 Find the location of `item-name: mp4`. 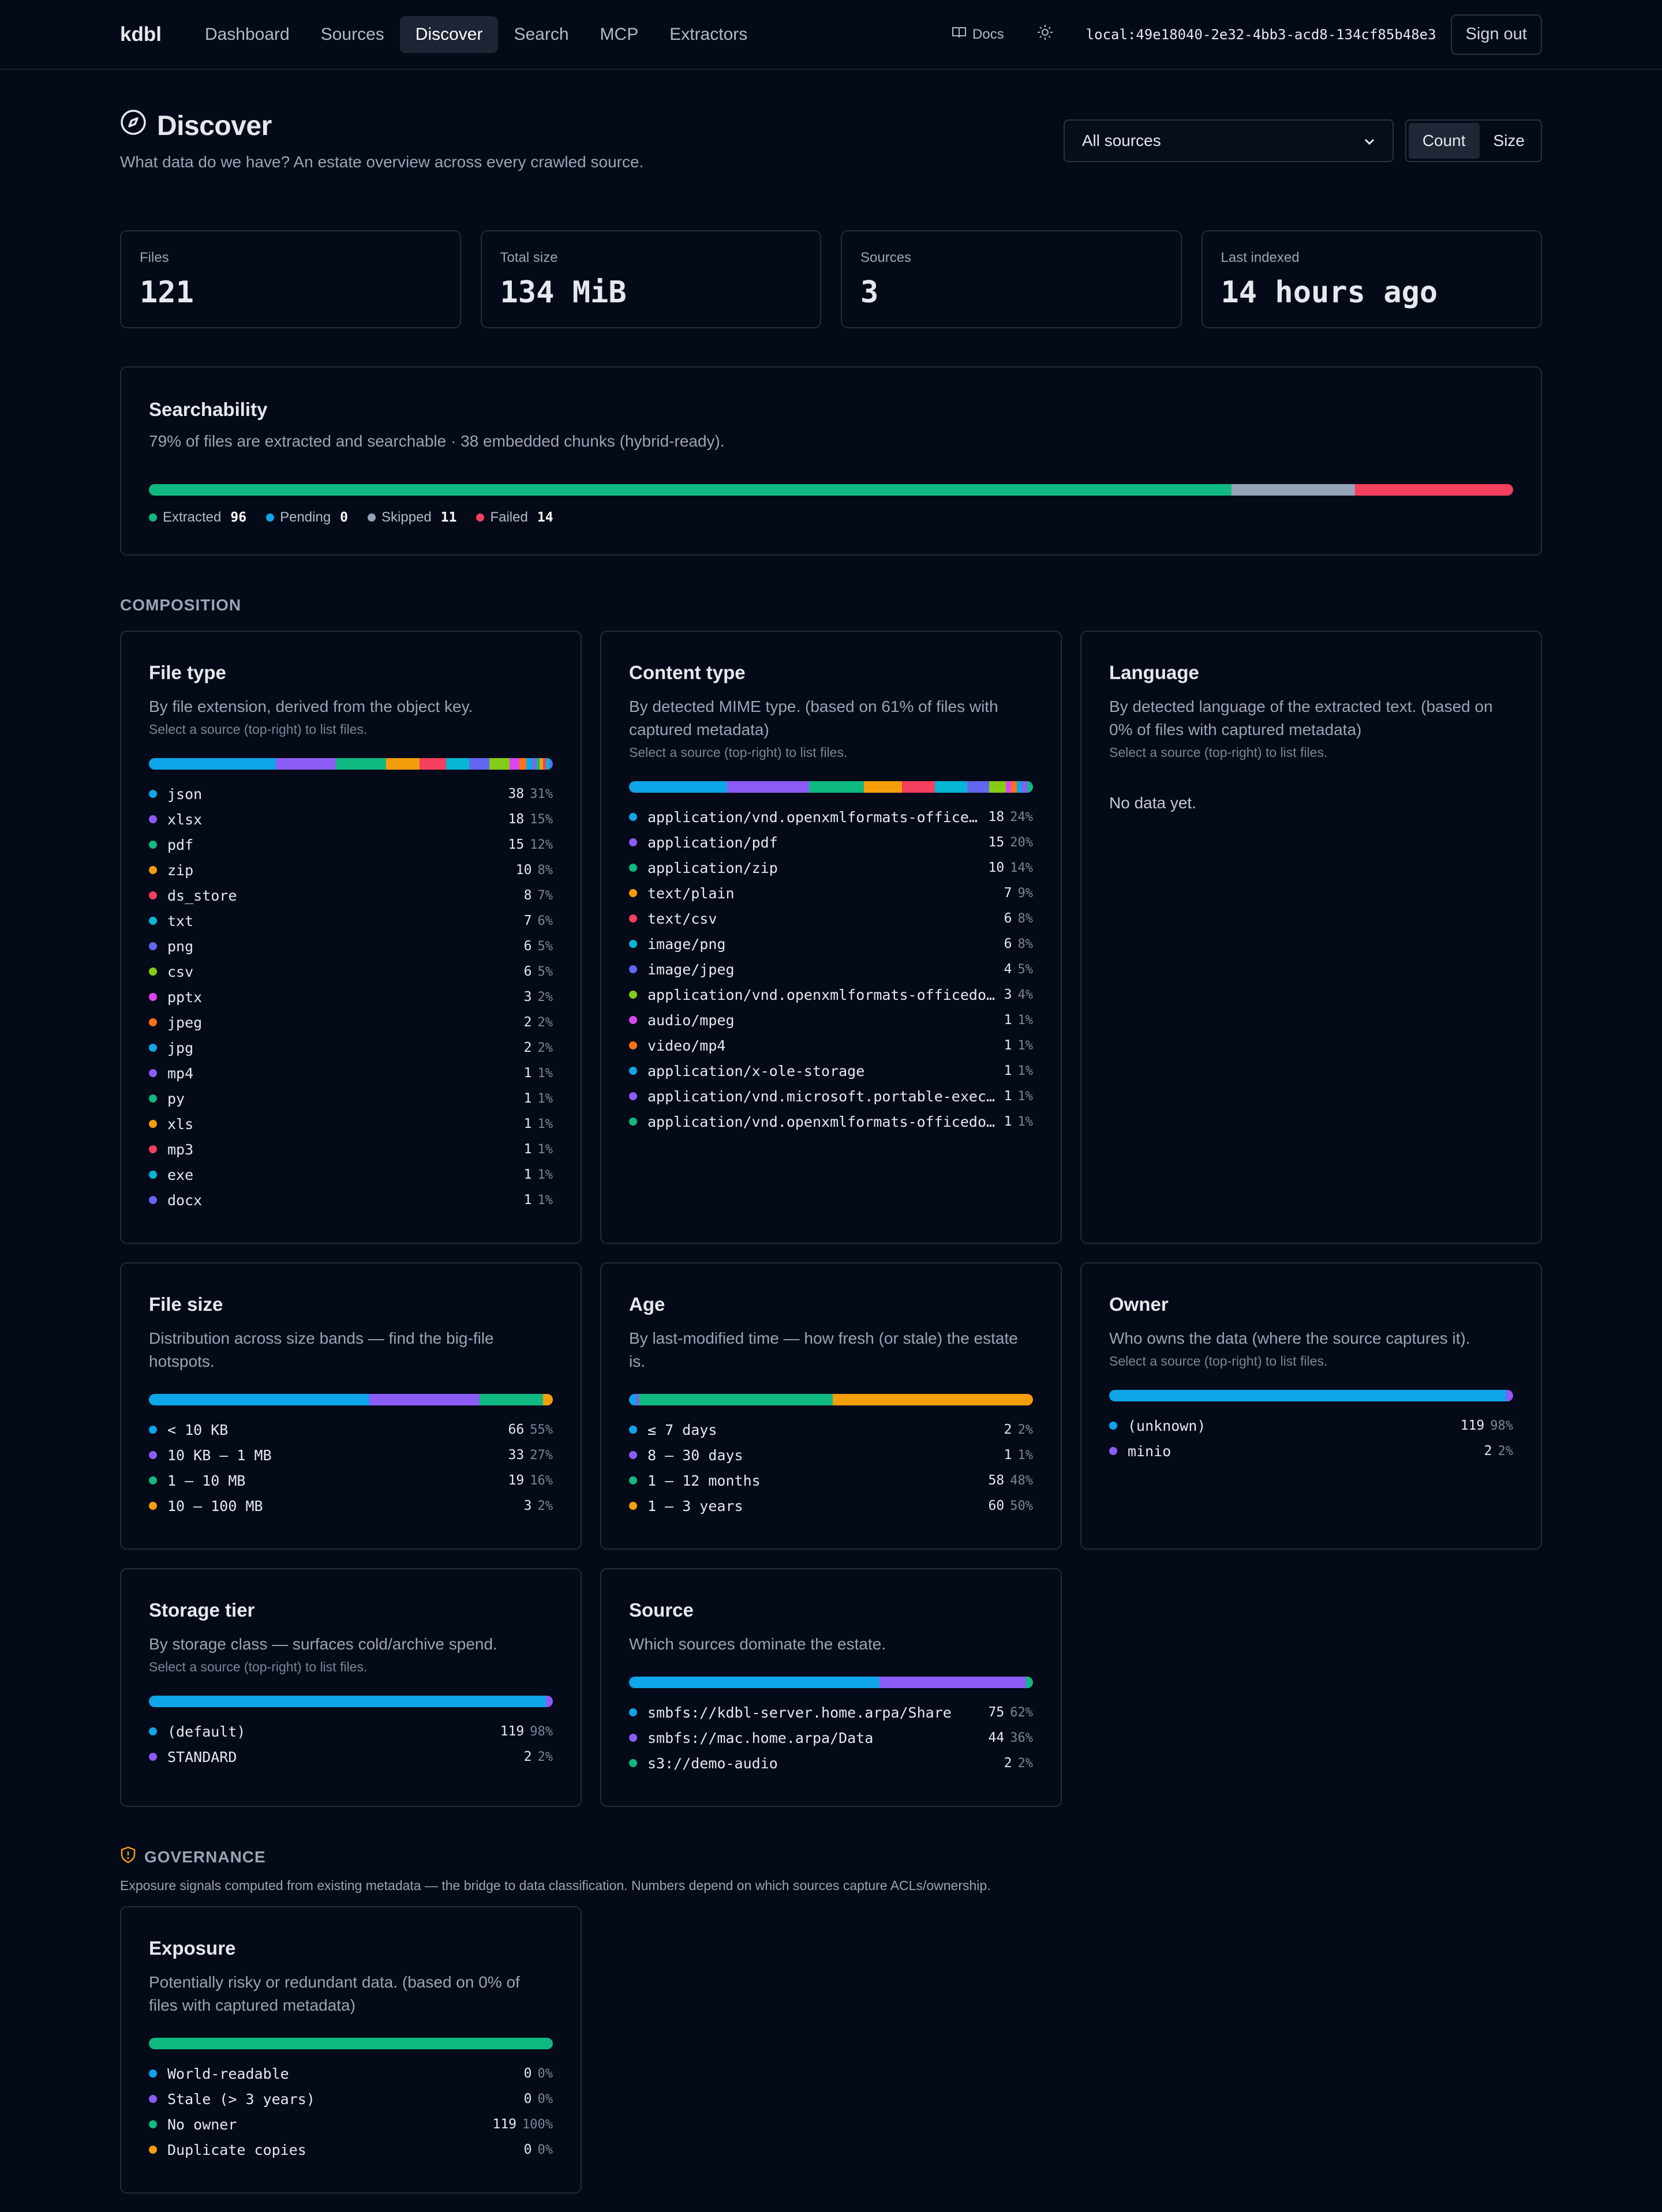

item-name: mp4 is located at coordinates (180, 1073).